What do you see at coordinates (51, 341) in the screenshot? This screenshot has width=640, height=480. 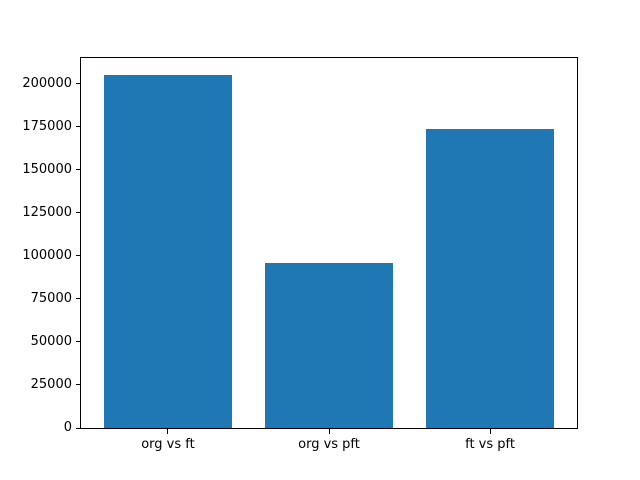 I see `y-tick-label: 50000` at bounding box center [51, 341].